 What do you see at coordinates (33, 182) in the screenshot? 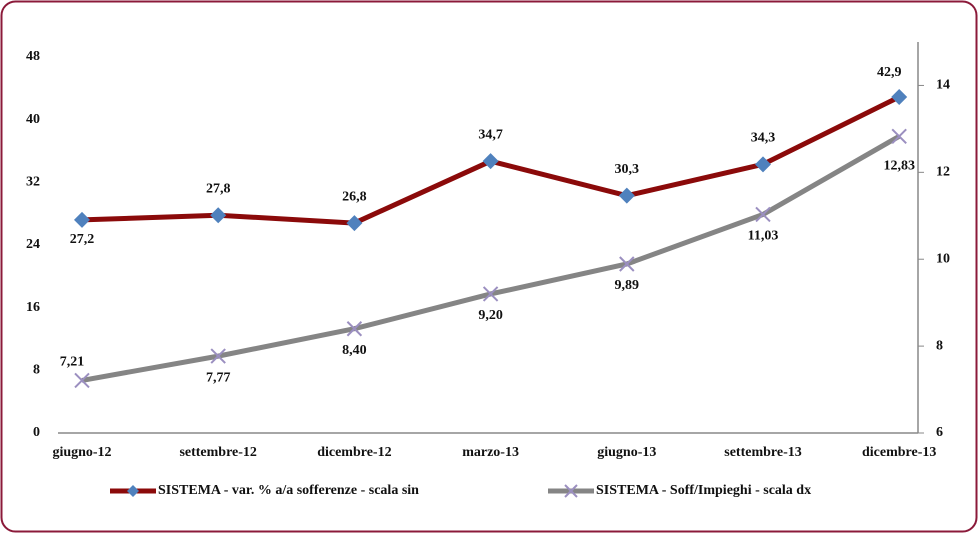
I see `y-tick-label: 32` at bounding box center [33, 182].